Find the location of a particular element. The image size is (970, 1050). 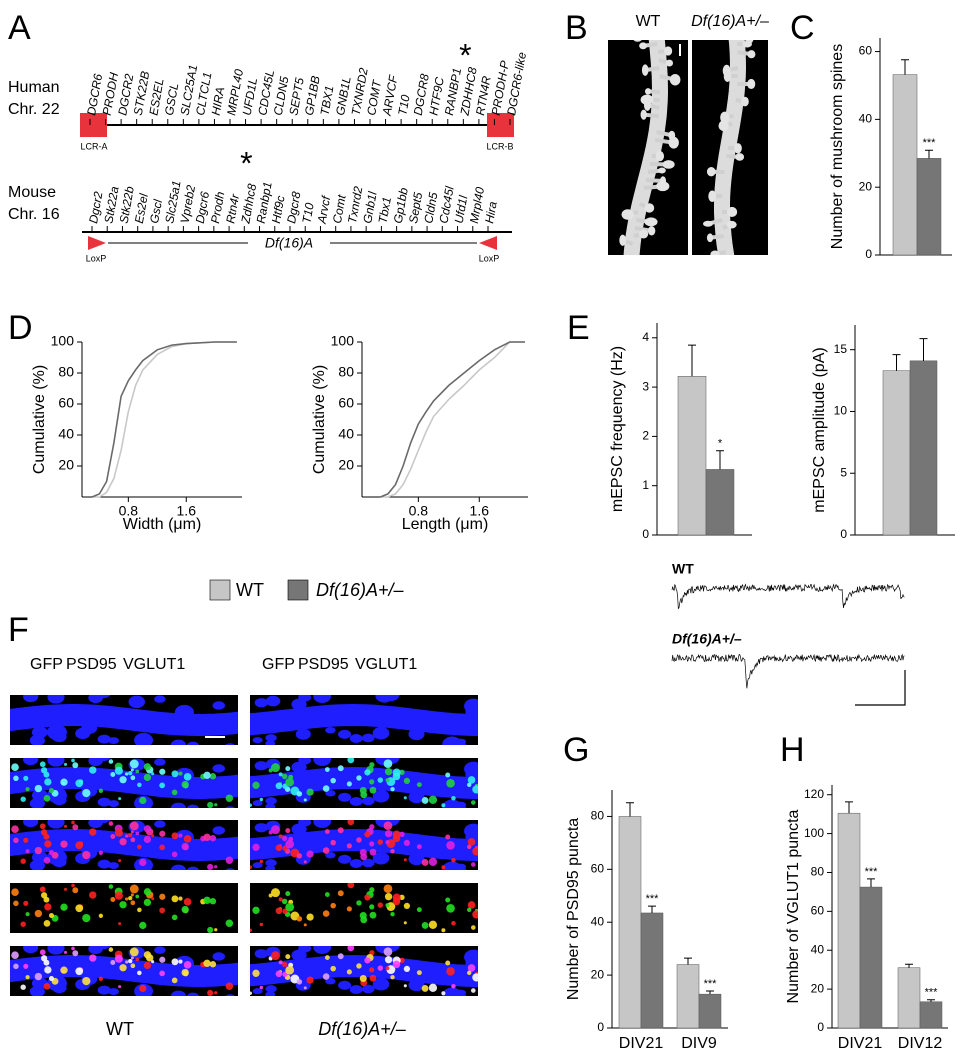

fluorescence-image is located at coordinates (364, 908).